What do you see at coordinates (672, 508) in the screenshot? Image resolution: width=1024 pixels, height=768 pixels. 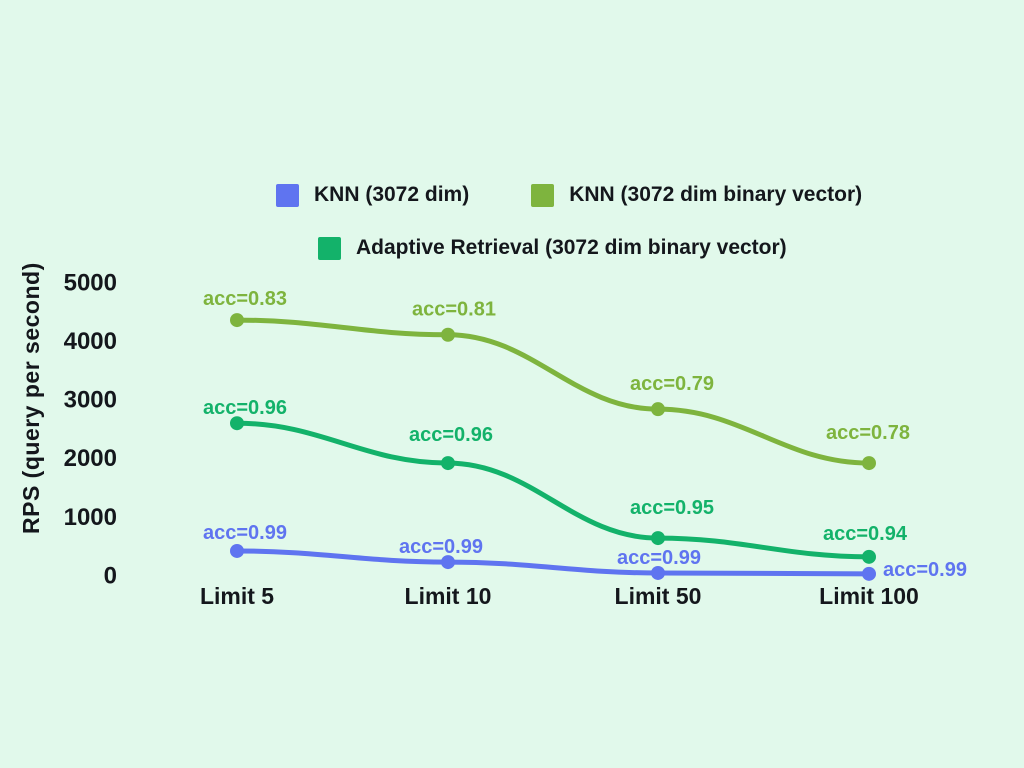 I see `point-annotation: acc=0.95` at bounding box center [672, 508].